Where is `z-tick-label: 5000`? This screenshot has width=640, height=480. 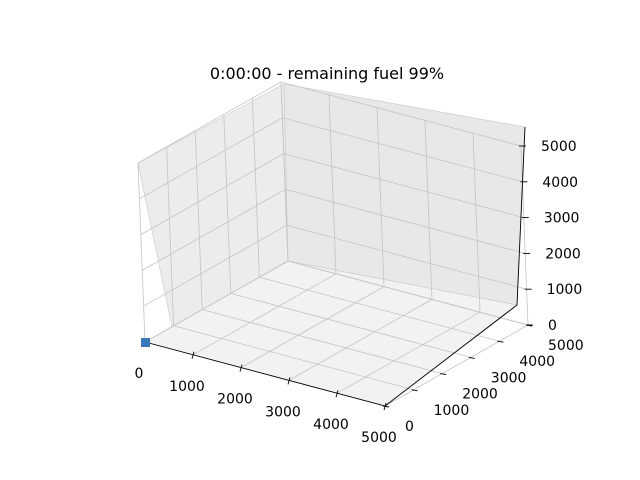
z-tick-label: 5000 is located at coordinates (559, 147).